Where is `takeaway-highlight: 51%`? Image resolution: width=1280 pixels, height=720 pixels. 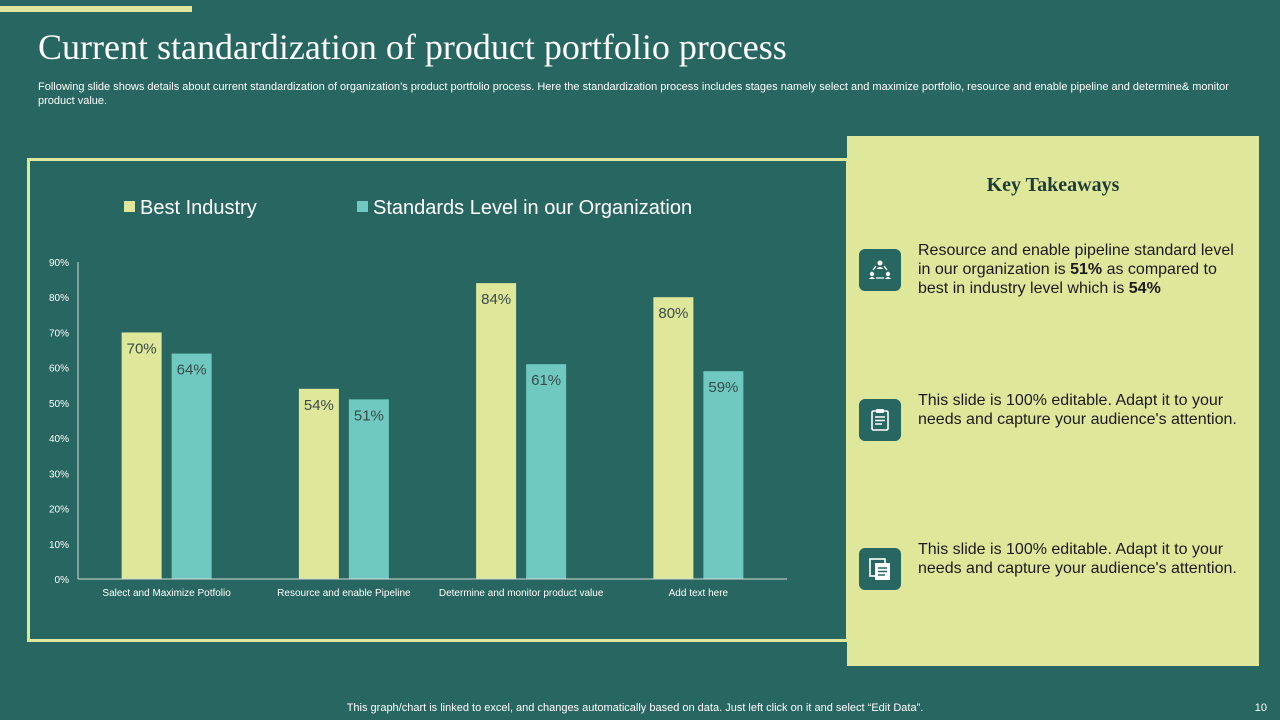
takeaway-highlight: 51% is located at coordinates (1086, 269).